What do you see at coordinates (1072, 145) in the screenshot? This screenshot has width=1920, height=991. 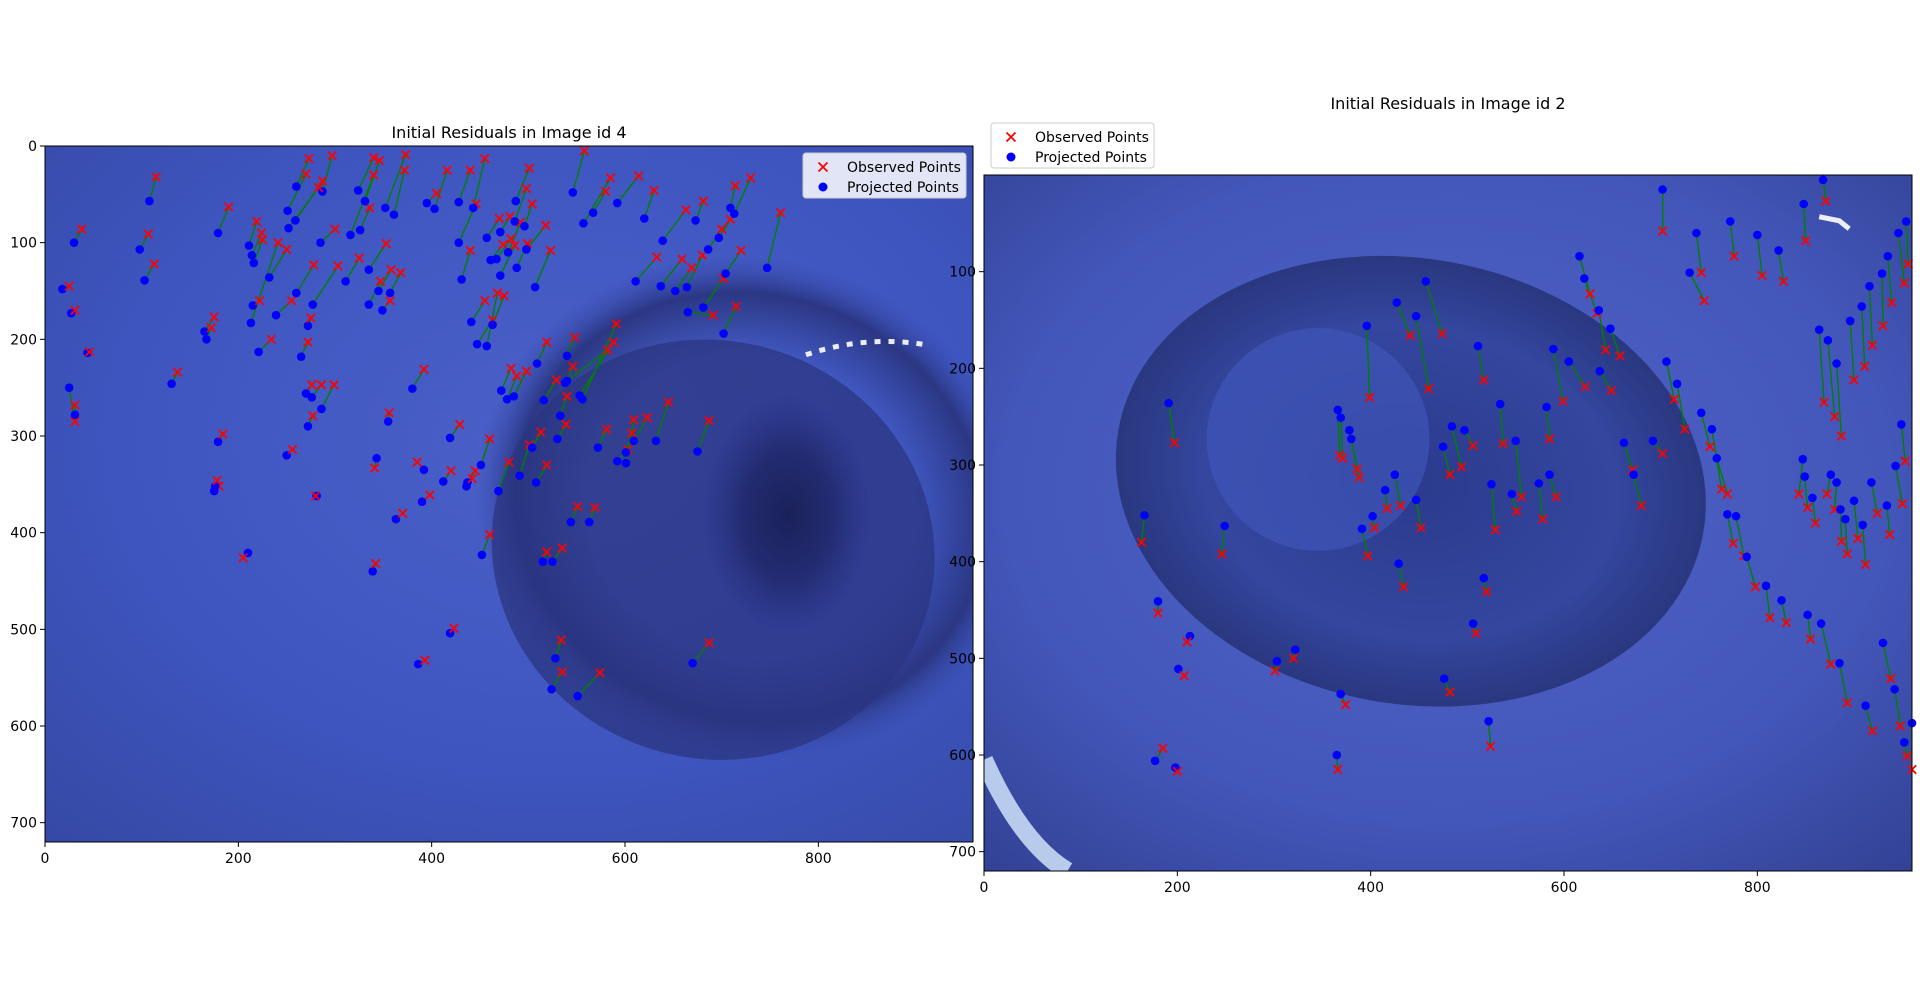 I see `legend-image-2: Observed Points Projected Points` at bounding box center [1072, 145].